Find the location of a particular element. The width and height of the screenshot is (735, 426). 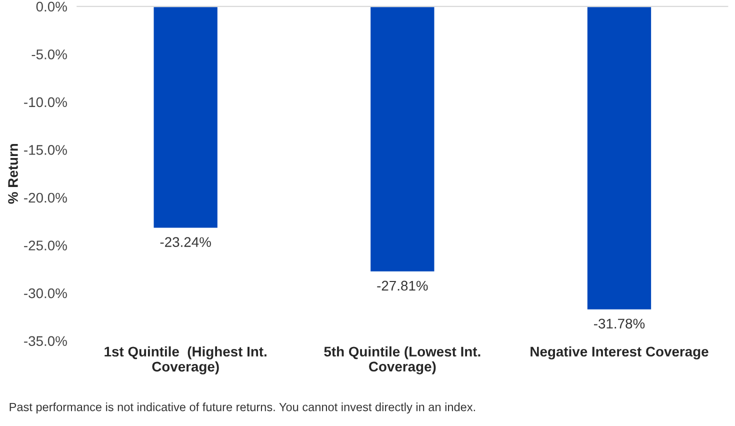

x-tick-label: Negative Interest Coverage is located at coordinates (619, 353).